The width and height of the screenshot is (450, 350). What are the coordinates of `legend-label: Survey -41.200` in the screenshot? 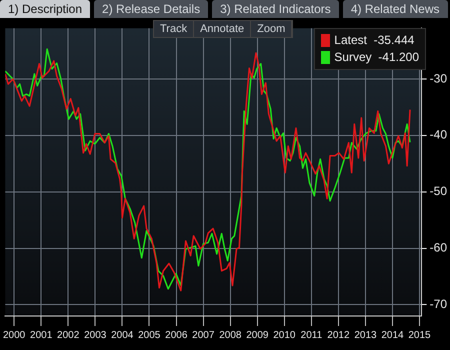 It's located at (376, 57).